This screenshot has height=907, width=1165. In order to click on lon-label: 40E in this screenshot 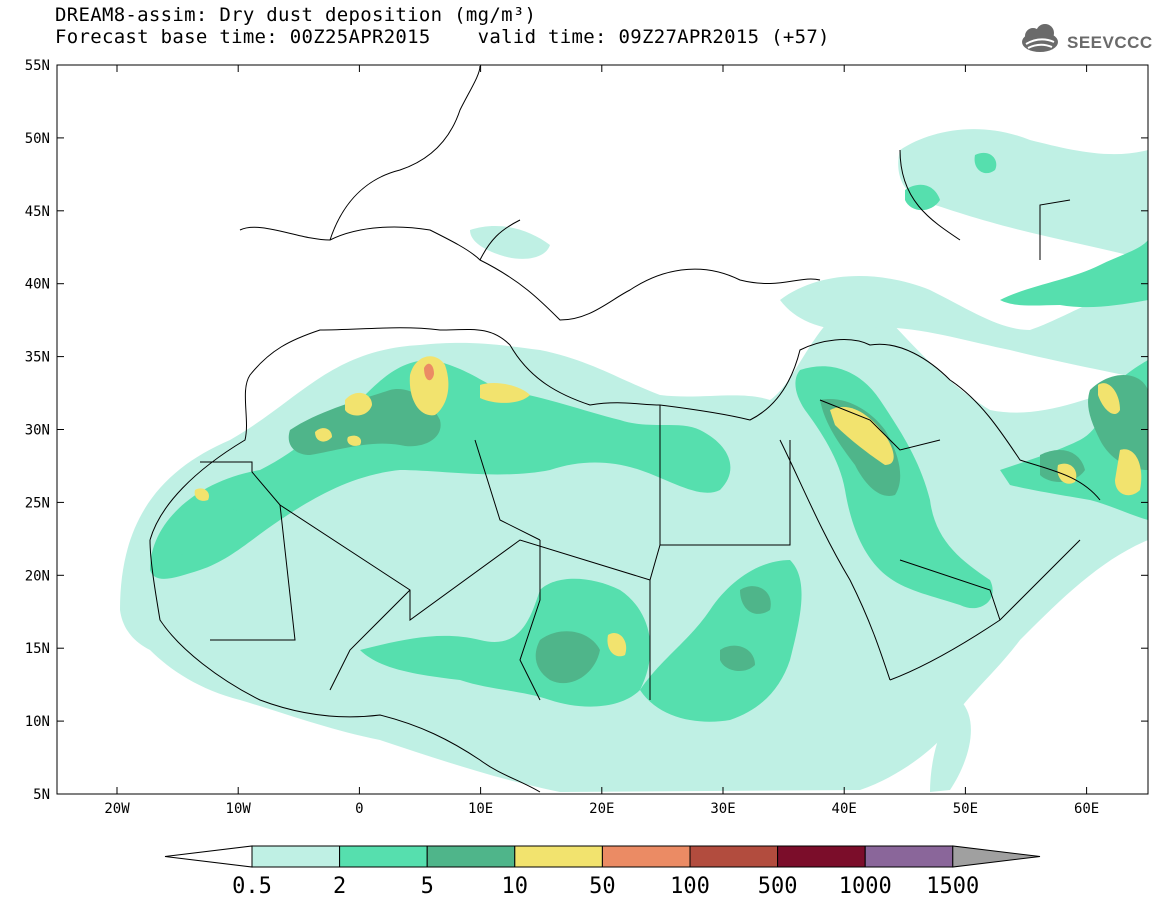, I will do `click(844, 809)`.